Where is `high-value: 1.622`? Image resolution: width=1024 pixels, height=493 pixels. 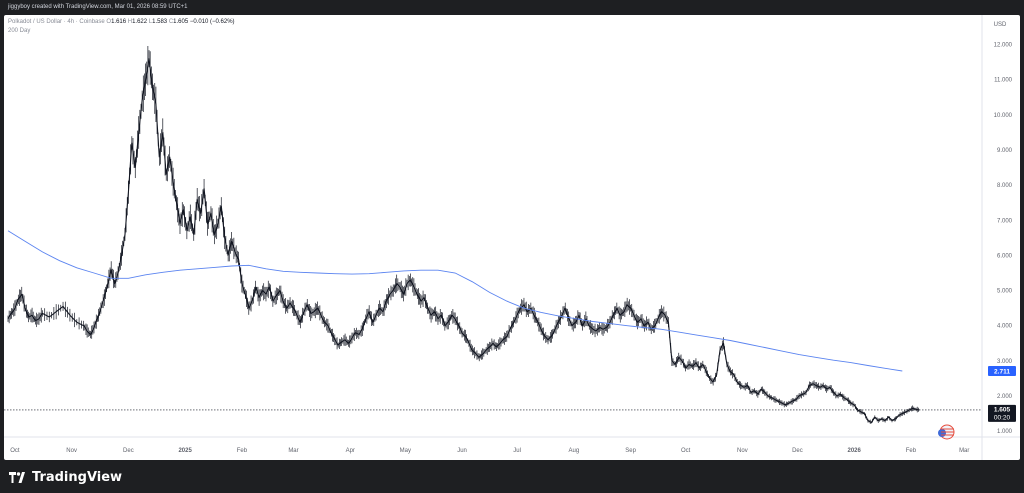
high-value: 1.622 is located at coordinates (140, 22).